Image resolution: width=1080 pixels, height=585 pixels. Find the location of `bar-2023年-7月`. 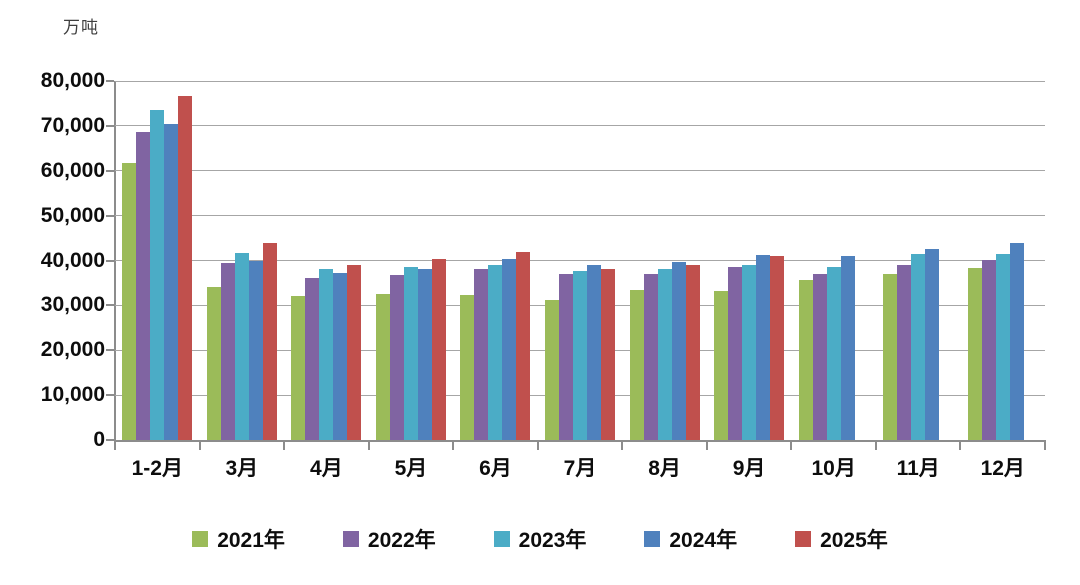

bar-2023年-7月 is located at coordinates (579, 355).